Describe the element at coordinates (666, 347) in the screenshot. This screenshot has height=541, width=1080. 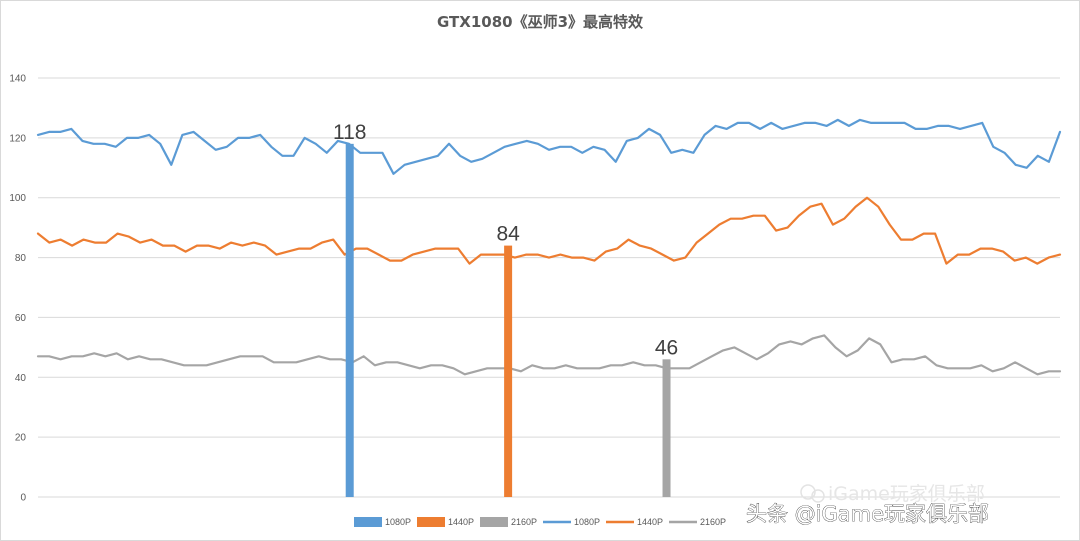
I see `bar-data-label: 46` at that location.